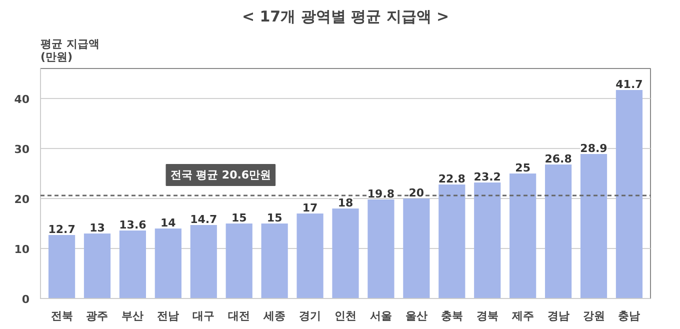  I want to click on data-label: 22.8, so click(452, 179).